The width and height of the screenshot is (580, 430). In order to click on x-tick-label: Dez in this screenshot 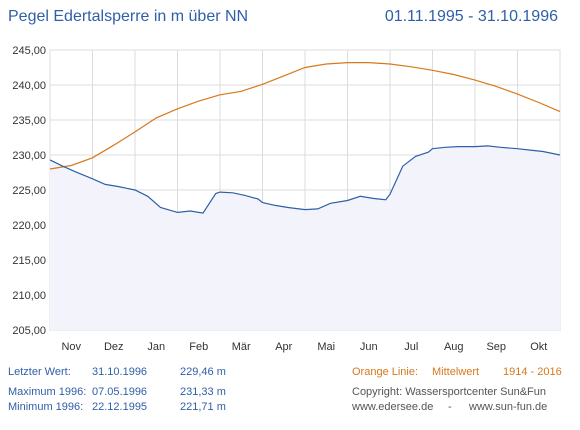, I will do `click(114, 347)`.